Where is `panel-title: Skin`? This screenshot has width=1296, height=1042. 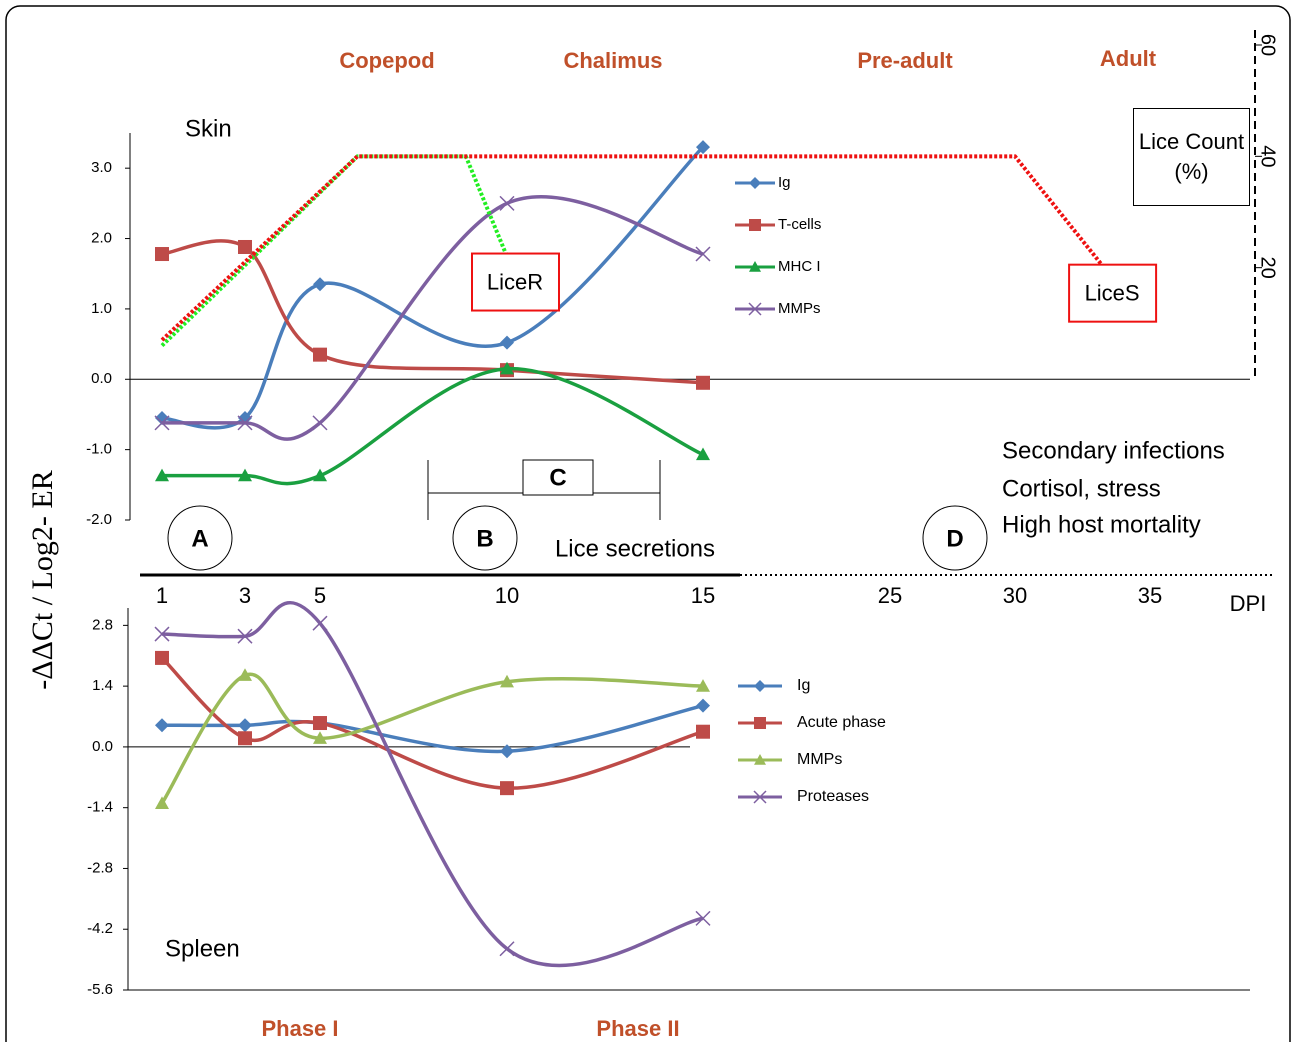
panel-title: Skin is located at coordinates (208, 128).